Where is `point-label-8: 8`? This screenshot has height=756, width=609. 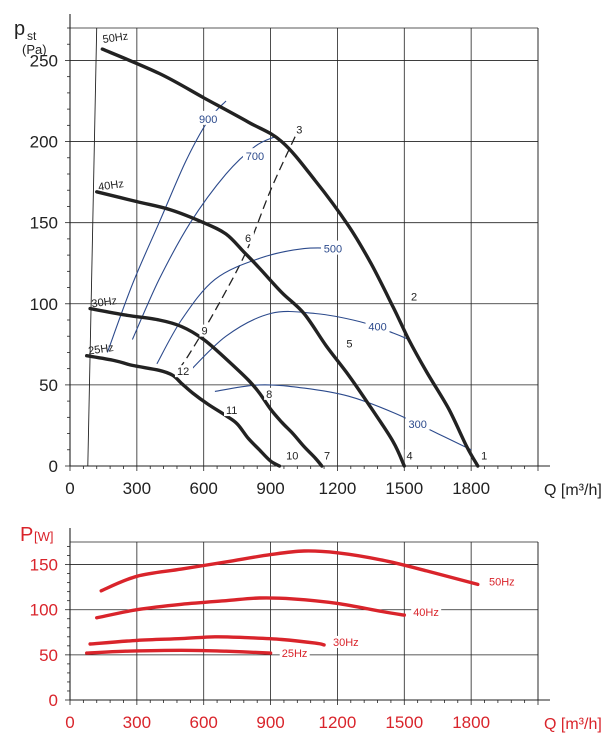
point-label-8: 8 is located at coordinates (269, 395).